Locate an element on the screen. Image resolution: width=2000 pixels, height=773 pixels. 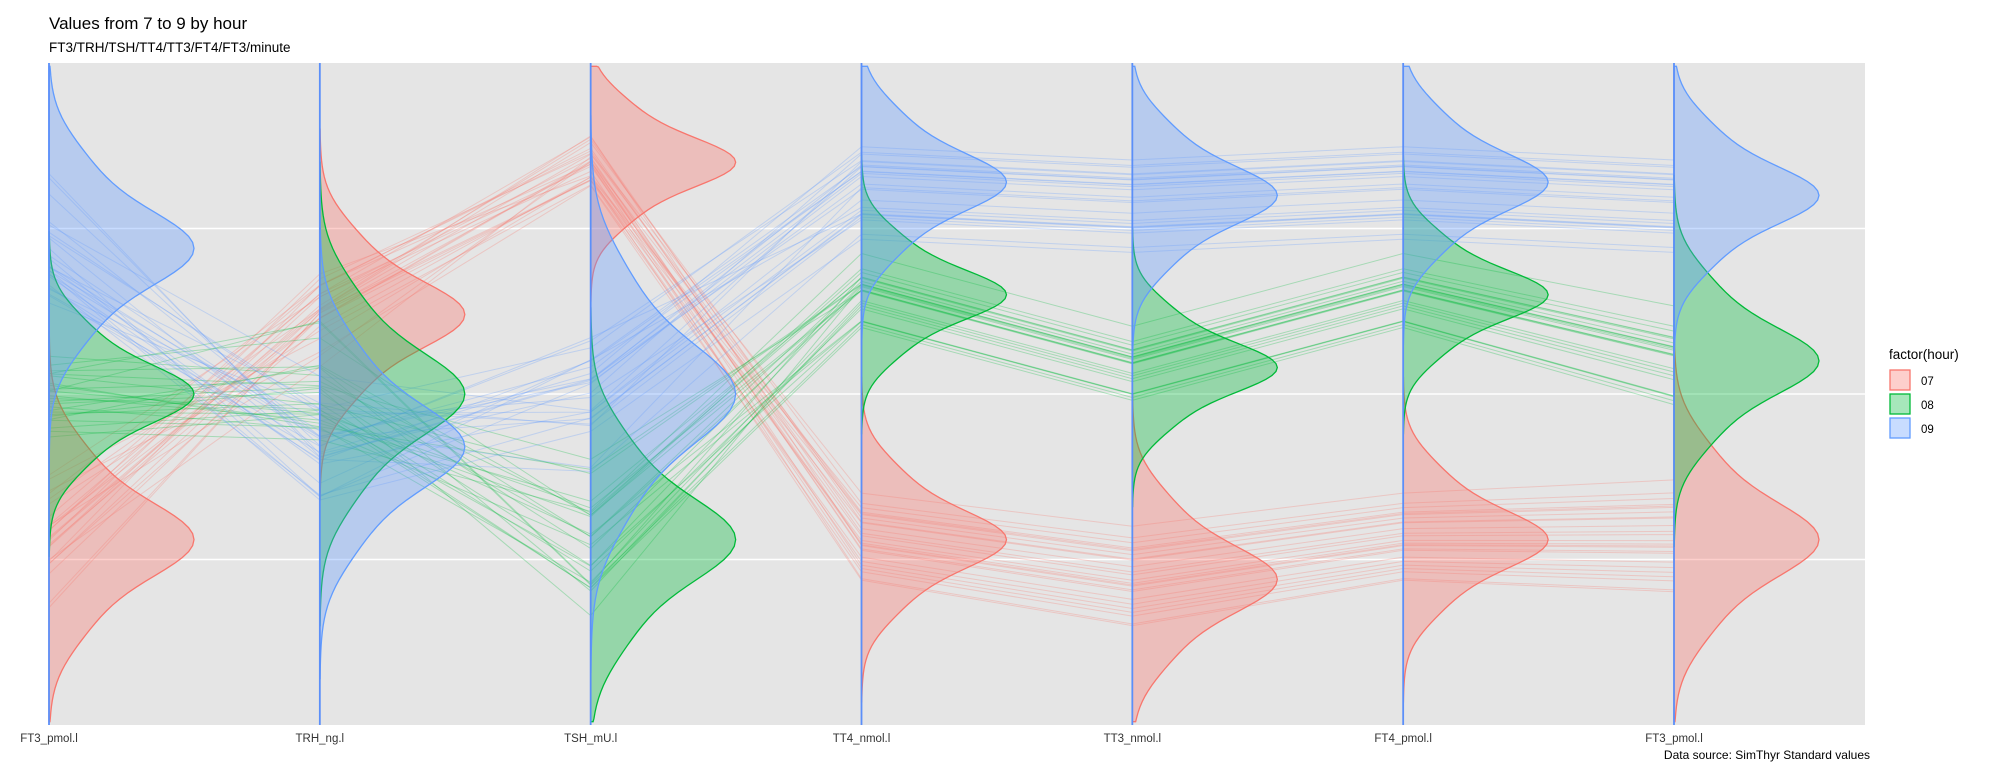
axis-label-4: TT3_nmol.l is located at coordinates (1133, 739).